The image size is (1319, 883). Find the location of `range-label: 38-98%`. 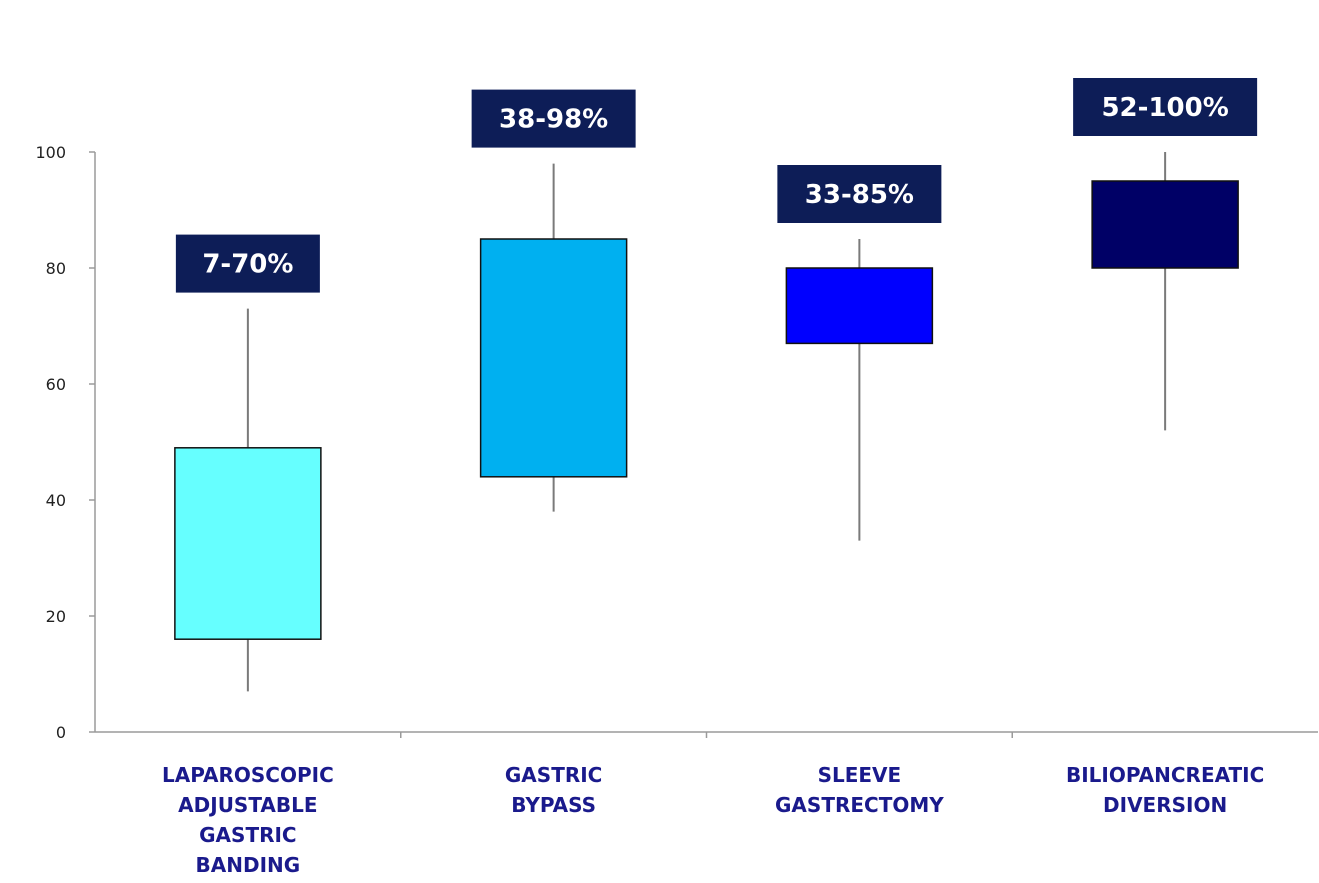

range-label: 38-98% is located at coordinates (553, 120).